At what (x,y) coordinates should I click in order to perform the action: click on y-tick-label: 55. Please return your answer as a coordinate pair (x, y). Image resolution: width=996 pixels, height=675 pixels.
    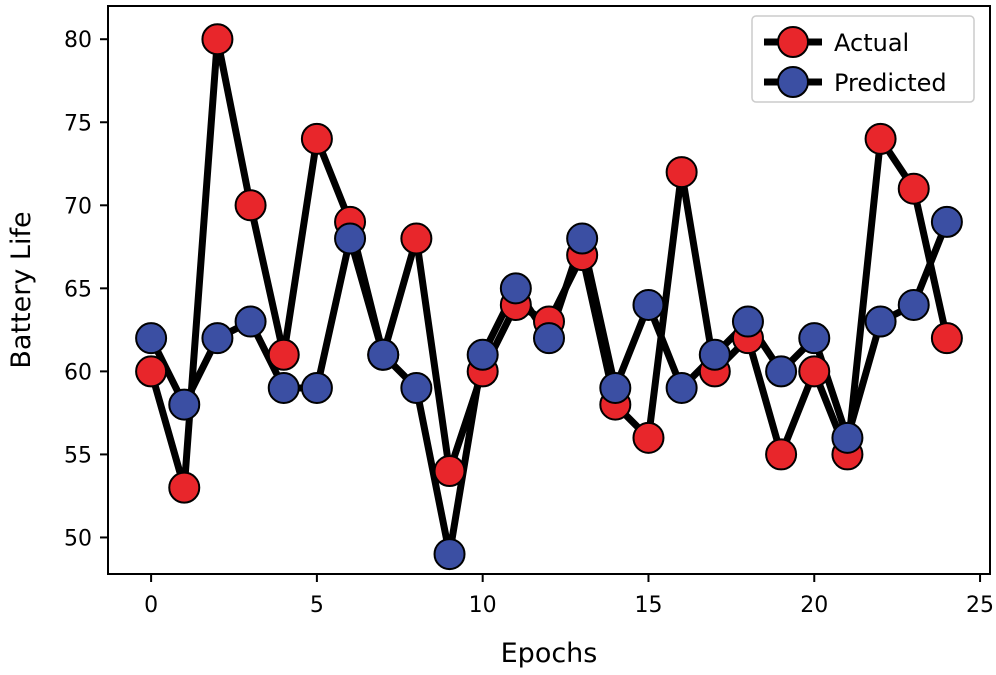
    Looking at the image, I should click on (78, 455).